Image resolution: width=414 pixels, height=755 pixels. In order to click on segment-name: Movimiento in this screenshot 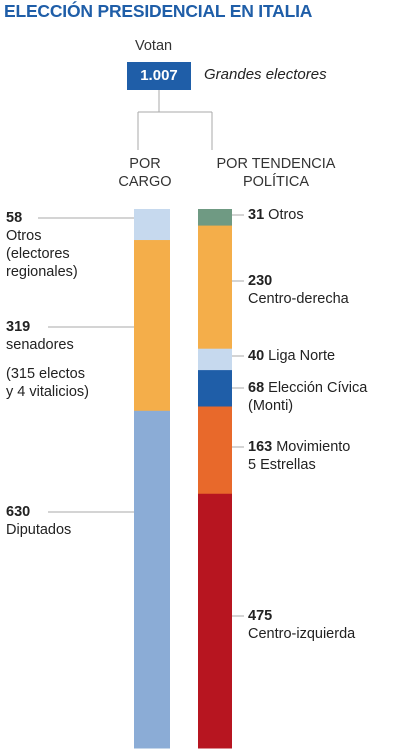, I will do `click(311, 447)`.